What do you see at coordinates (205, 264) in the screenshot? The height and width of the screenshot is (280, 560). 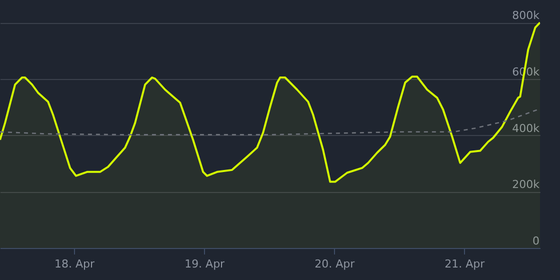 I see `x-tick-label: 19. Apr` at bounding box center [205, 264].